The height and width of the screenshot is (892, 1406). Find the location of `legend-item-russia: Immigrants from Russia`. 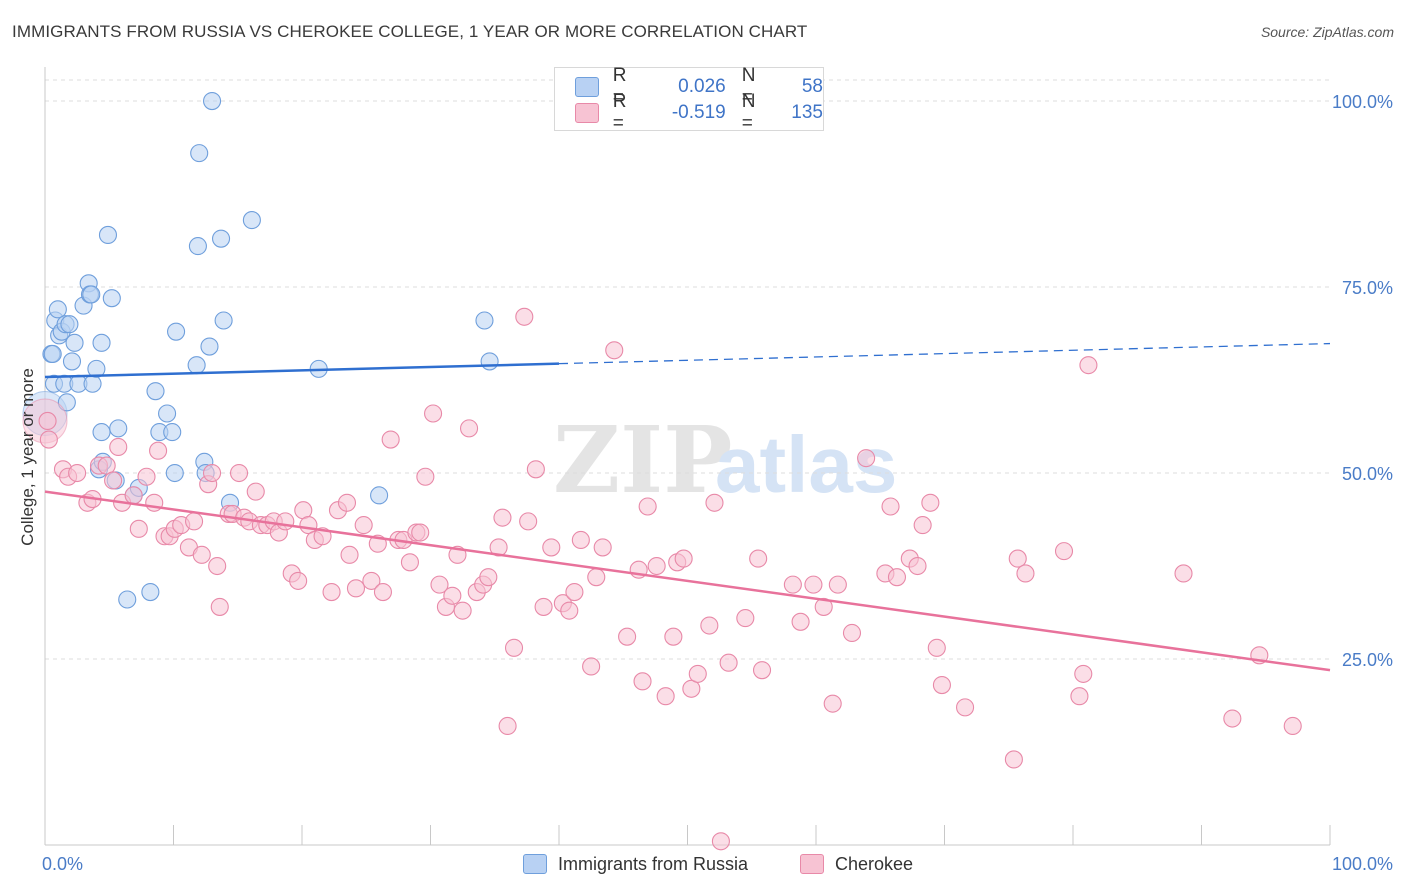

legend-item-russia: Immigrants from Russia is located at coordinates (635, 864).